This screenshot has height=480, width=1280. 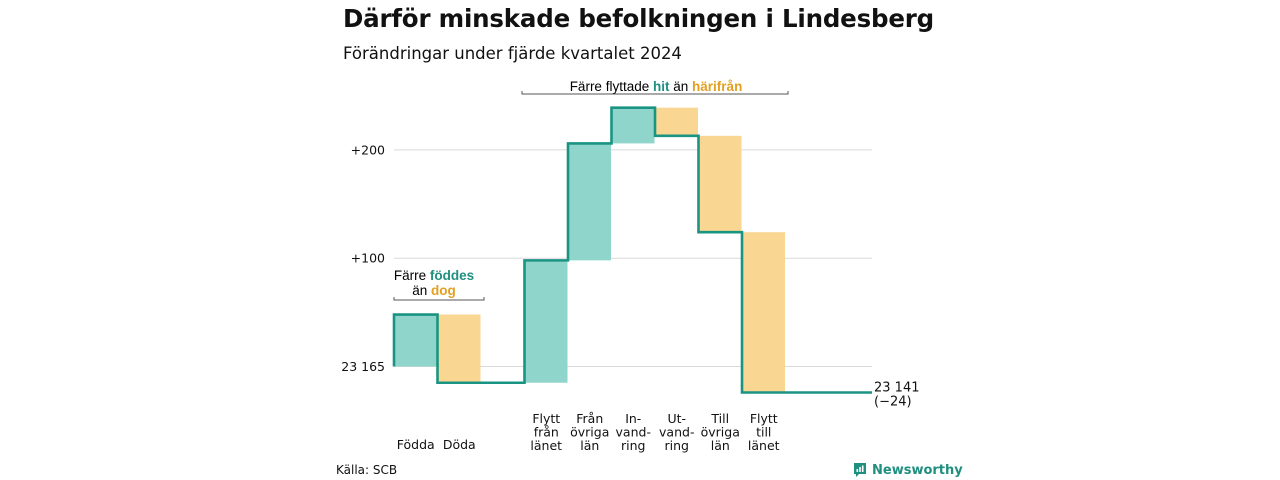 I want to click on category-label: Ut-, so click(x=676, y=418).